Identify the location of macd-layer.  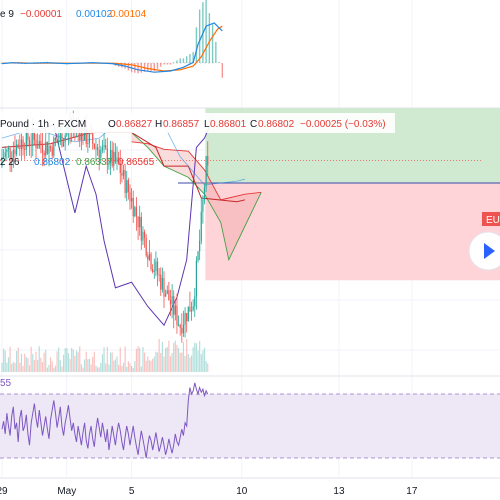
(112, 39).